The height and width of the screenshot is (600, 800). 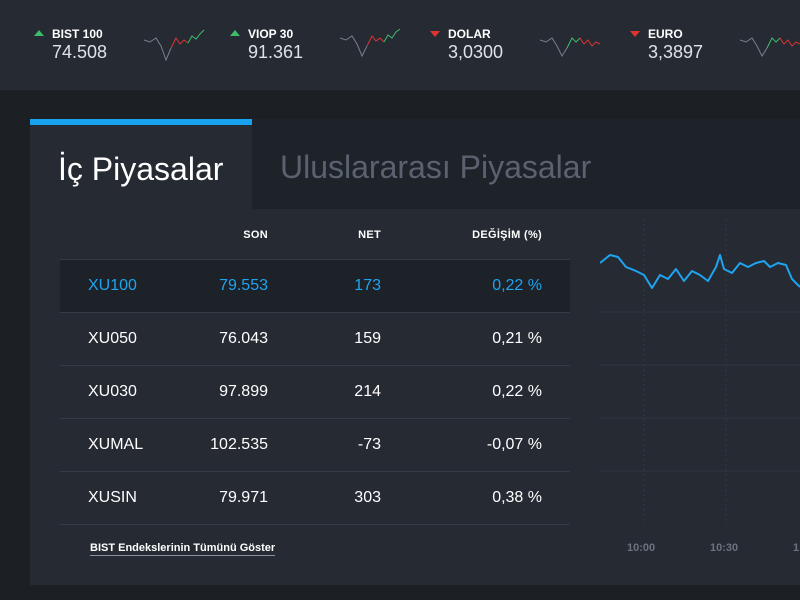 What do you see at coordinates (315, 392) in the screenshot?
I see `table-row: XU030 97.899 214 0,22 %` at bounding box center [315, 392].